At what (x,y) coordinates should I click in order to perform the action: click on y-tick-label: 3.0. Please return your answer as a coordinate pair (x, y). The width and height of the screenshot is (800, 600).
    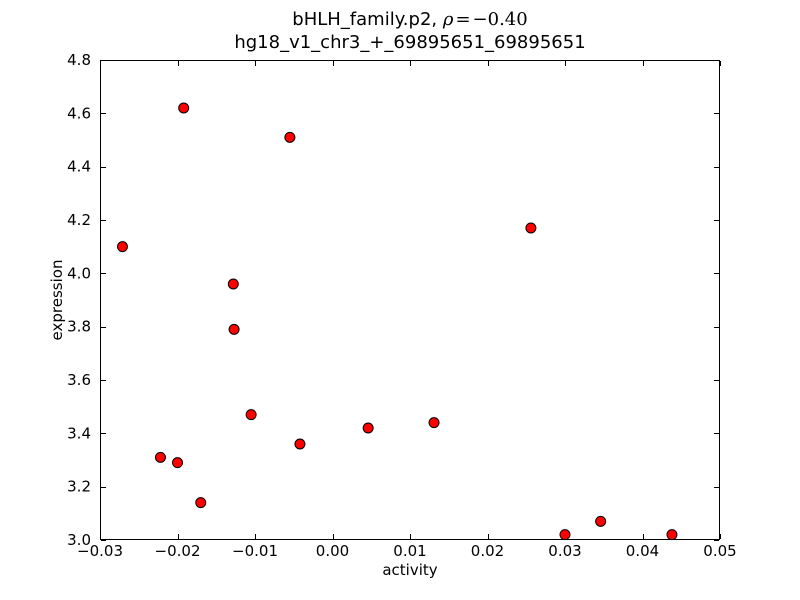
    Looking at the image, I should click on (79, 540).